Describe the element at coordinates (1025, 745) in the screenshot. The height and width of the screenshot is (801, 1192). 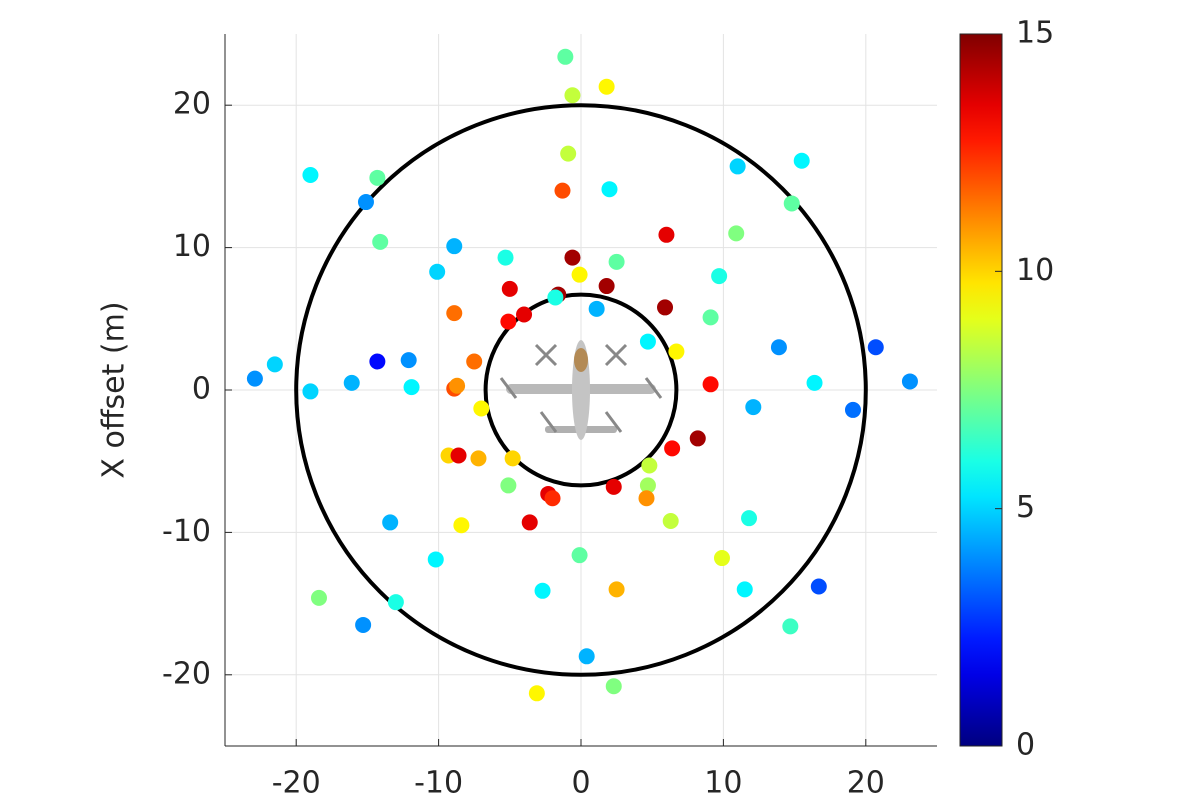
I see `colorbar-tick-label: 0` at that location.